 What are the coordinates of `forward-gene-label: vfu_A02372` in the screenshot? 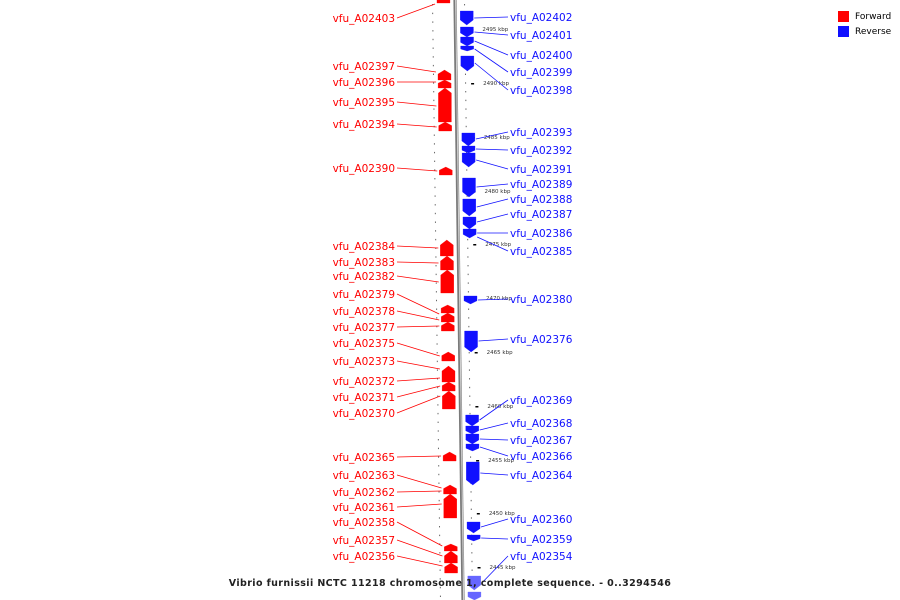 It's located at (364, 382).